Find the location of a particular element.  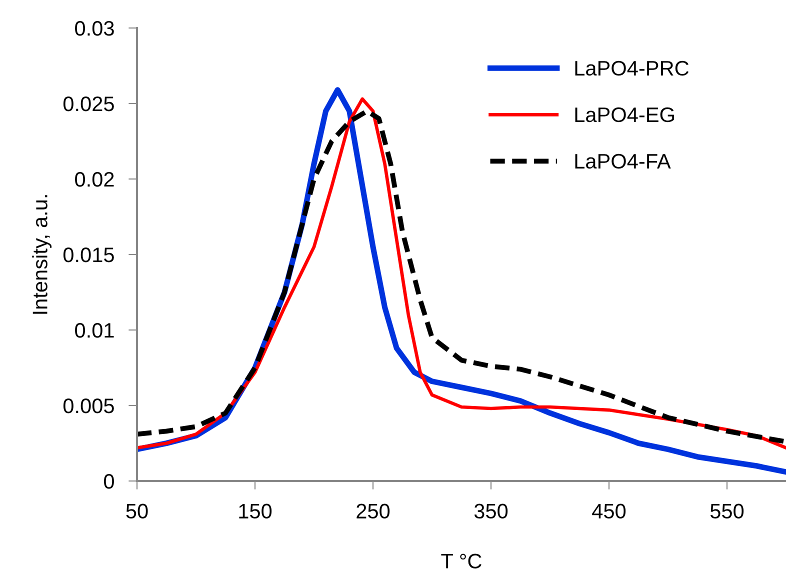

y-tick-label: 0.01 is located at coordinates (94, 330).